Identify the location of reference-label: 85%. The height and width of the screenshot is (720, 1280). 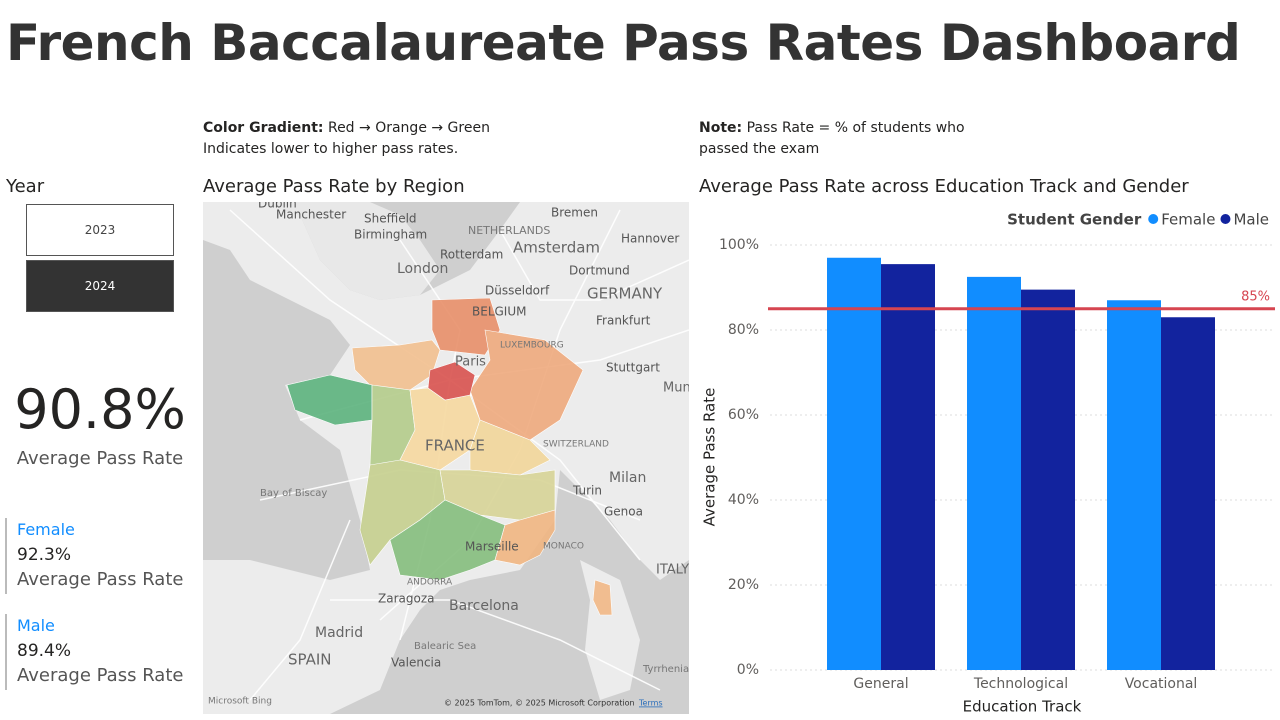
(1255, 296).